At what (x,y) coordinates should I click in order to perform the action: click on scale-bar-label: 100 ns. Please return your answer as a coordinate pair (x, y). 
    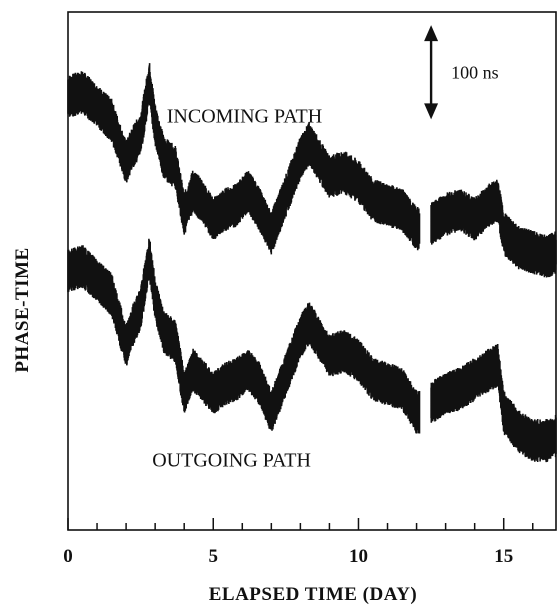
    Looking at the image, I should click on (475, 72).